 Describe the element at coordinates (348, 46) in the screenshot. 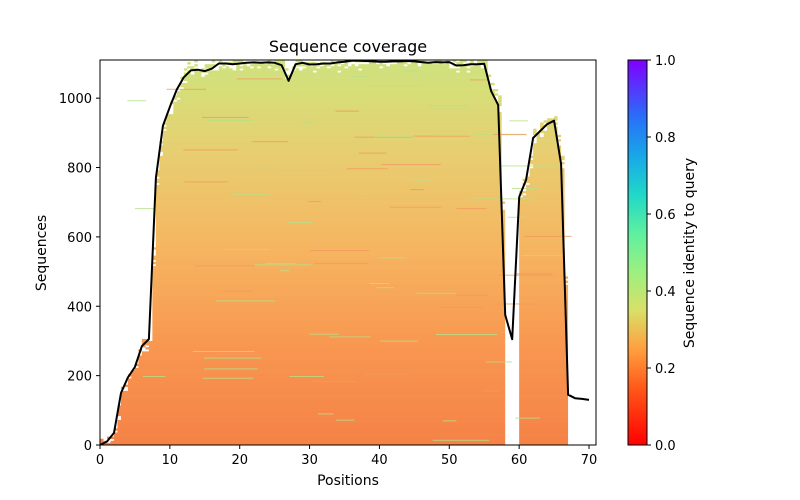

I see `chart-title: Sequence coverage` at that location.